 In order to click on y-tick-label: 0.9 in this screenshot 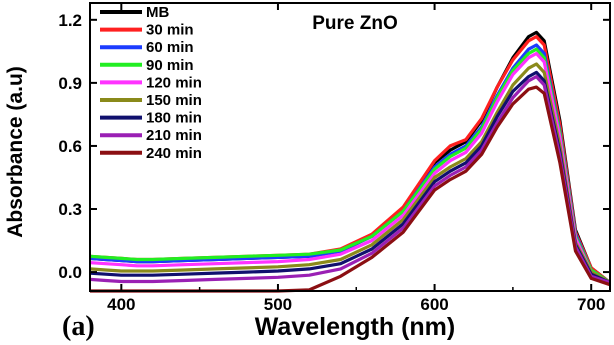, I will do `click(70, 83)`.